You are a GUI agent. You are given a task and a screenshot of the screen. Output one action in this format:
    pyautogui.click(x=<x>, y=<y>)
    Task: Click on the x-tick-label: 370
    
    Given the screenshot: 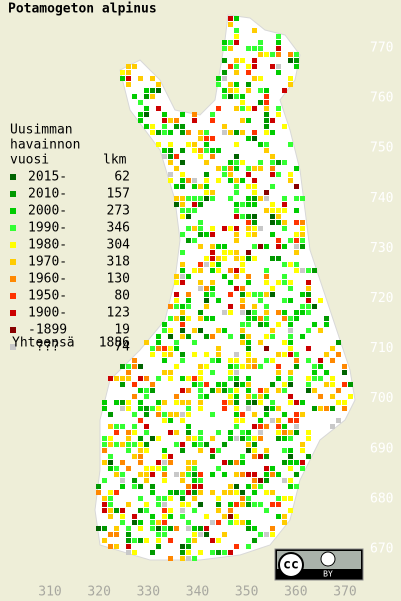 What is the action you would take?
    pyautogui.click(x=344, y=592)
    